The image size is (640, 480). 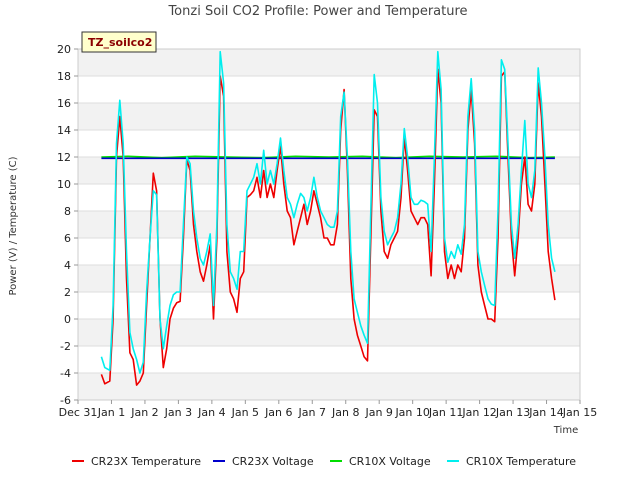 I want to click on y-tick-label: 18, so click(x=64, y=76).